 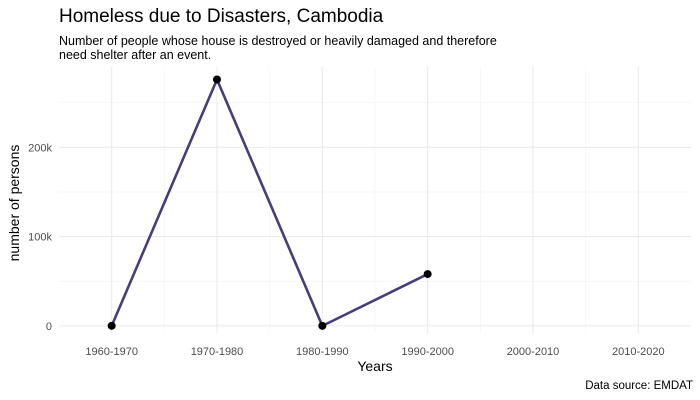 What do you see at coordinates (221, 16) in the screenshot?
I see `chart-title: Homeless due to Disasters, Cambodia` at bounding box center [221, 16].